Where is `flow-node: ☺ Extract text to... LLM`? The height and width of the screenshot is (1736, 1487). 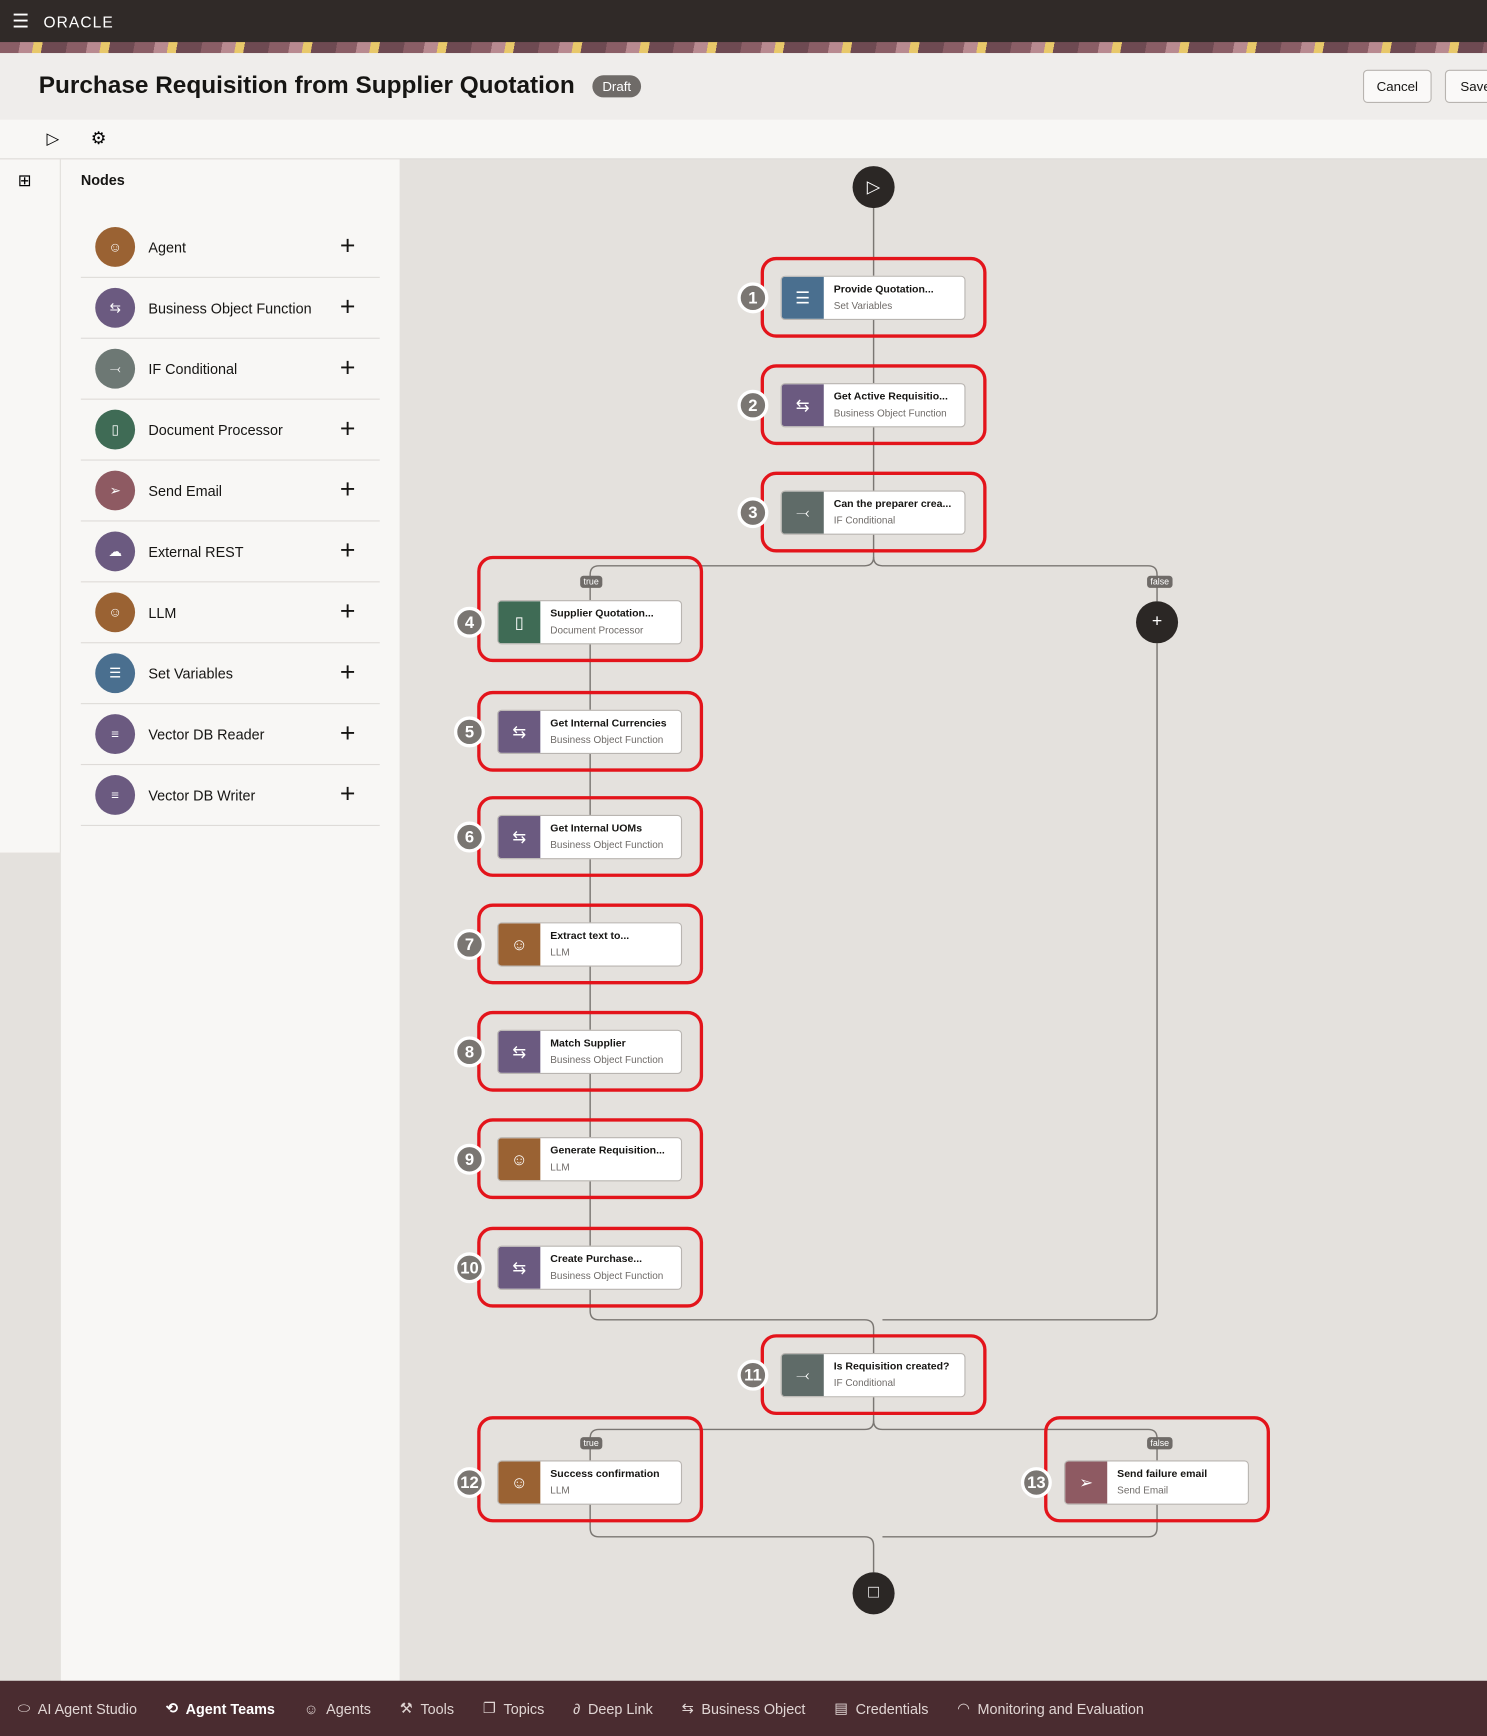
flow-node: ☺ Extract text to... LLM is located at coordinates (590, 944).